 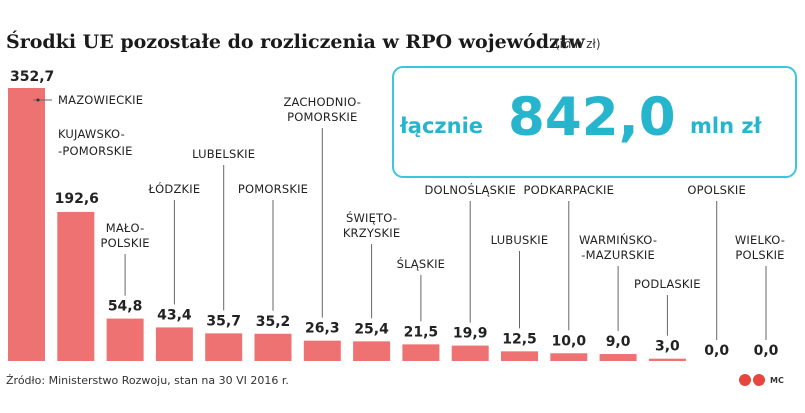 I want to click on category-label-kujawsko-pomorskie-0: KUJAWSKO-, so click(x=91, y=134).